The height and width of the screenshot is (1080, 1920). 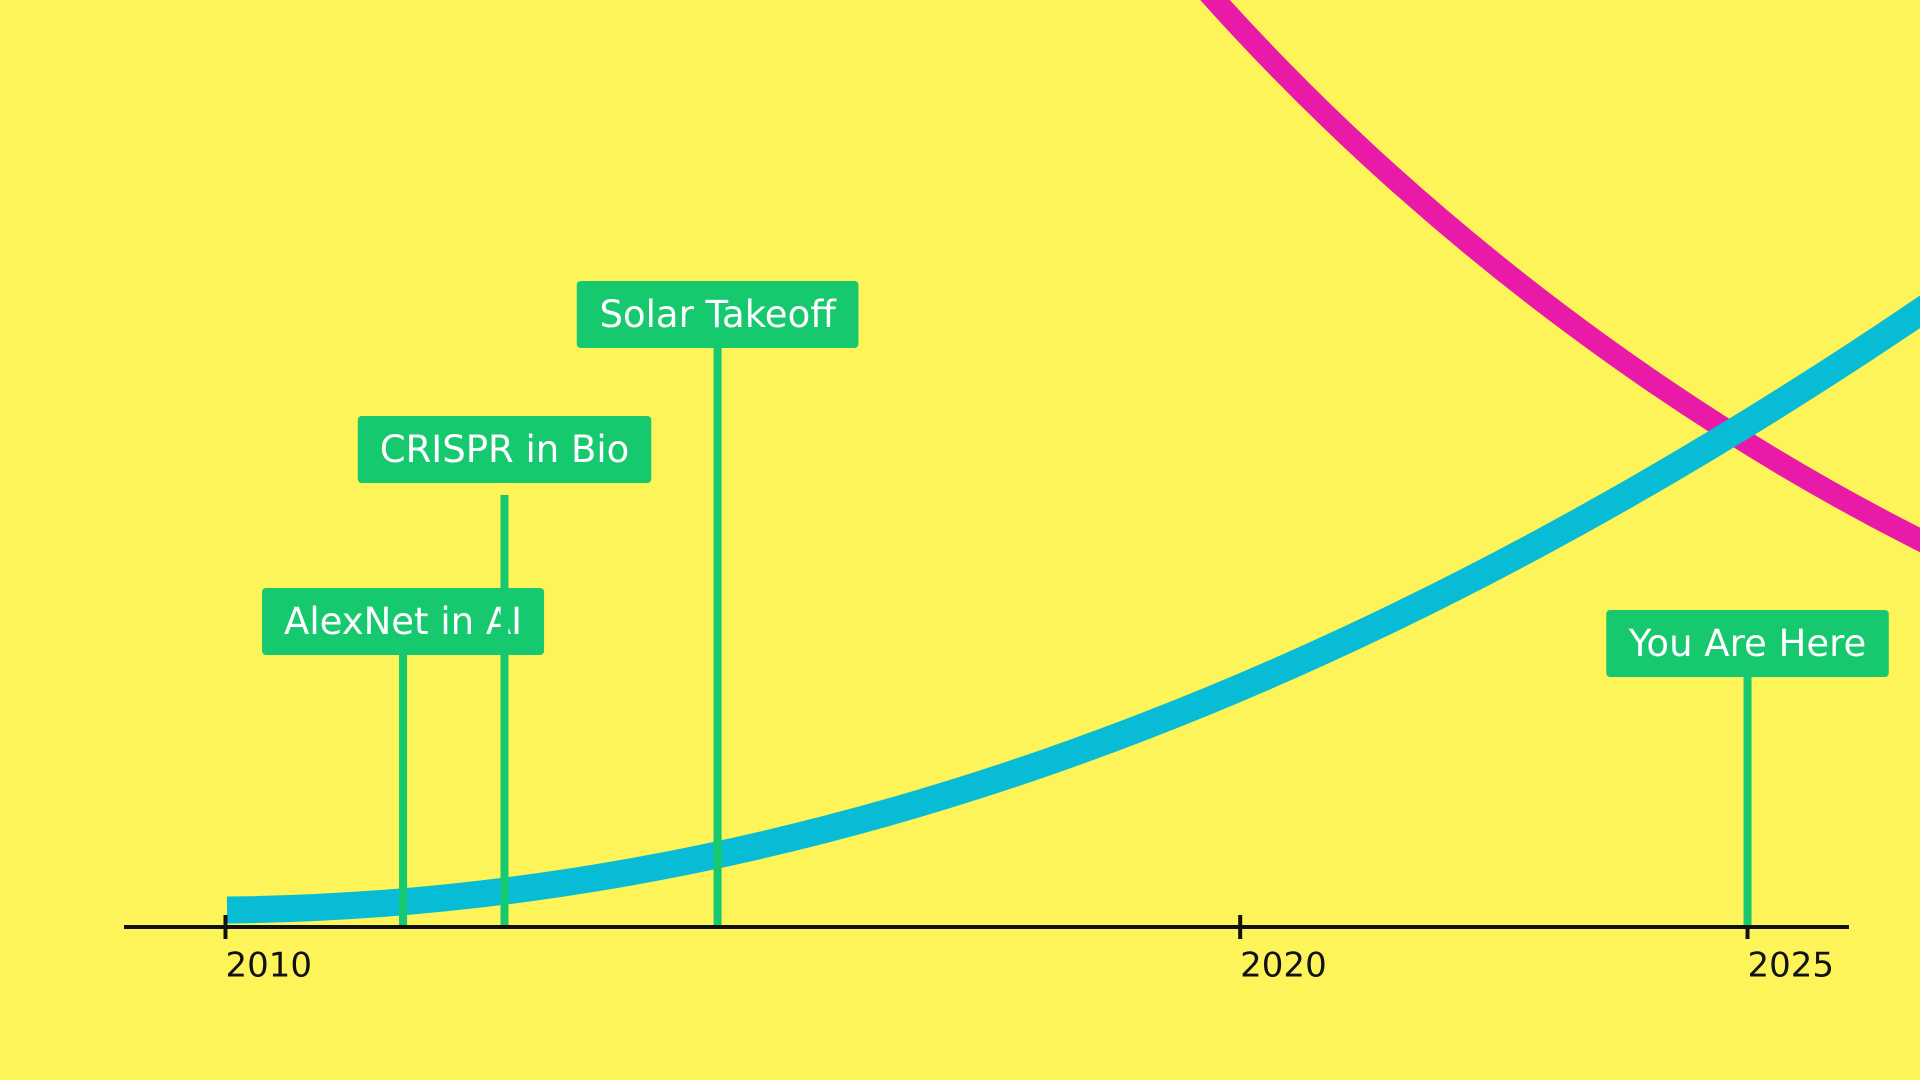 I want to click on event-label: Solar Takeoff, so click(x=719, y=314).